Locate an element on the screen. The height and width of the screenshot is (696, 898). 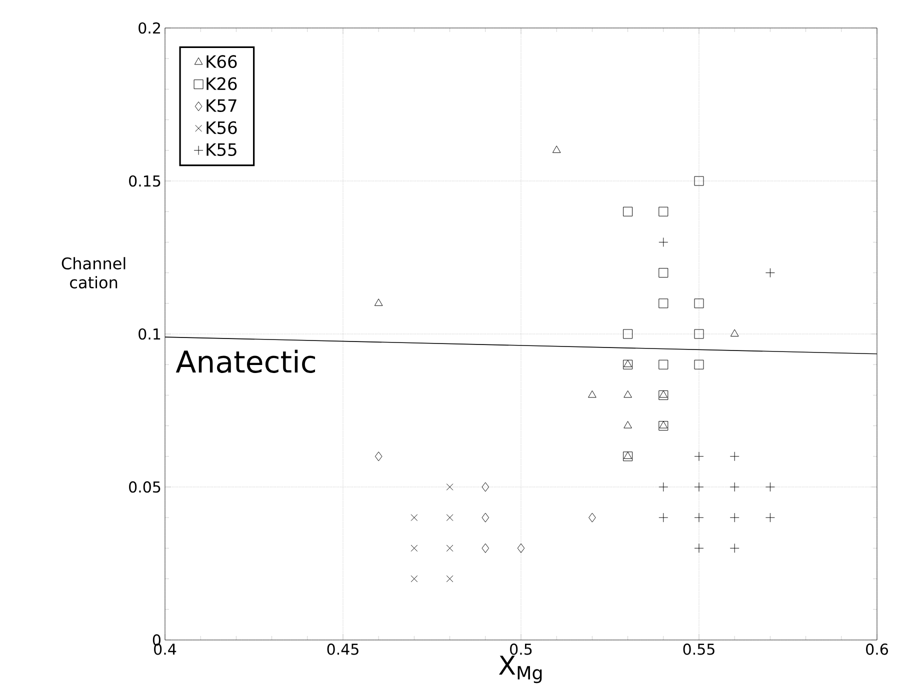
legend-label: K66 is located at coordinates (221, 61).